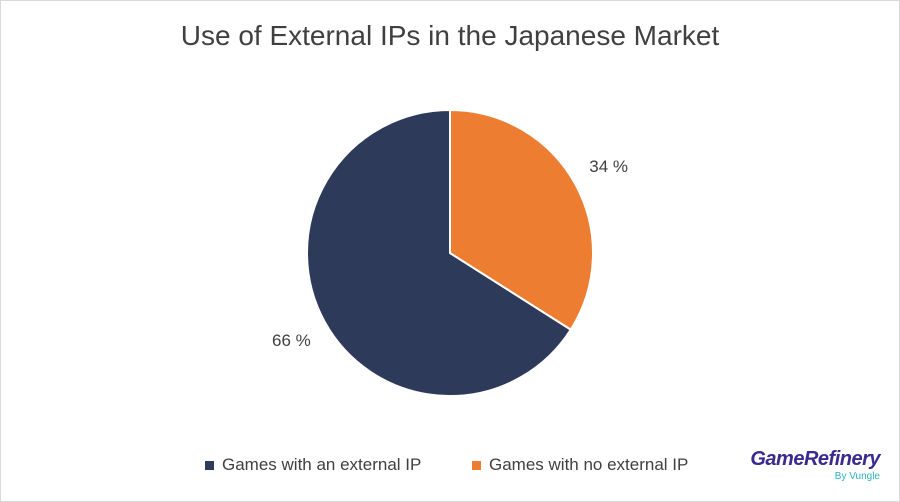 Image resolution: width=900 pixels, height=502 pixels. I want to click on legend-swatch-no-external-ip, so click(476, 465).